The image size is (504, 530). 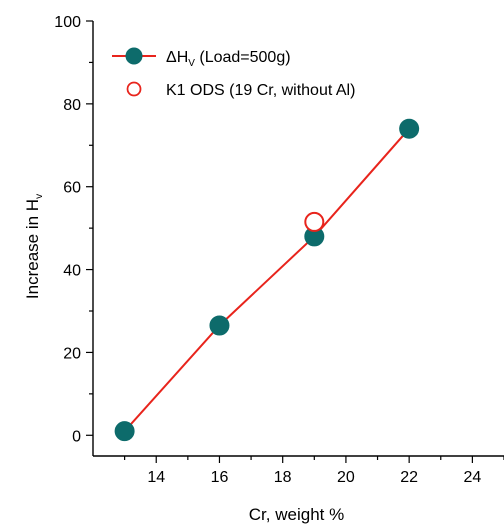 I want to click on y-tick-label-0: 0, so click(x=76, y=436).